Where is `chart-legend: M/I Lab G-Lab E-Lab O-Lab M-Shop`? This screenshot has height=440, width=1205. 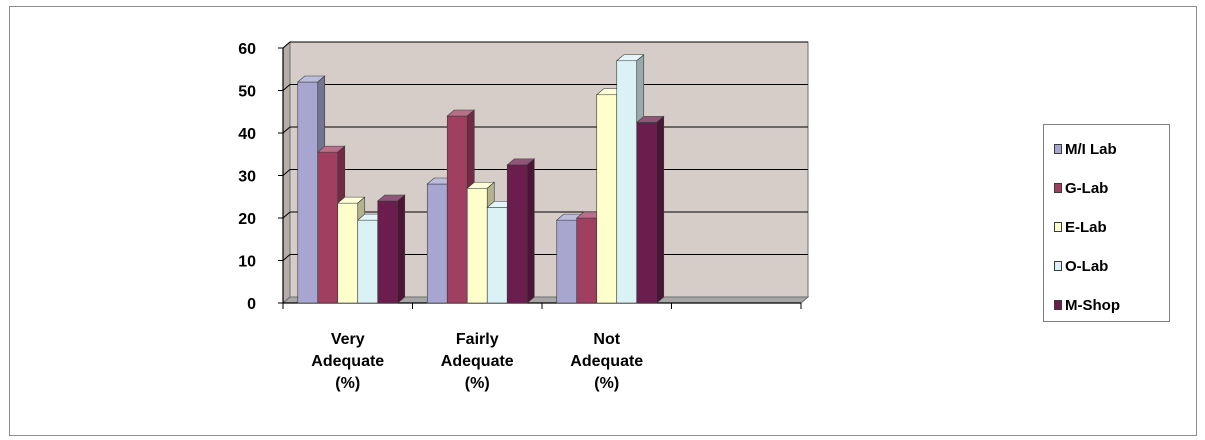
chart-legend: M/I Lab G-Lab E-Lab O-Lab M-Shop is located at coordinates (1106, 223).